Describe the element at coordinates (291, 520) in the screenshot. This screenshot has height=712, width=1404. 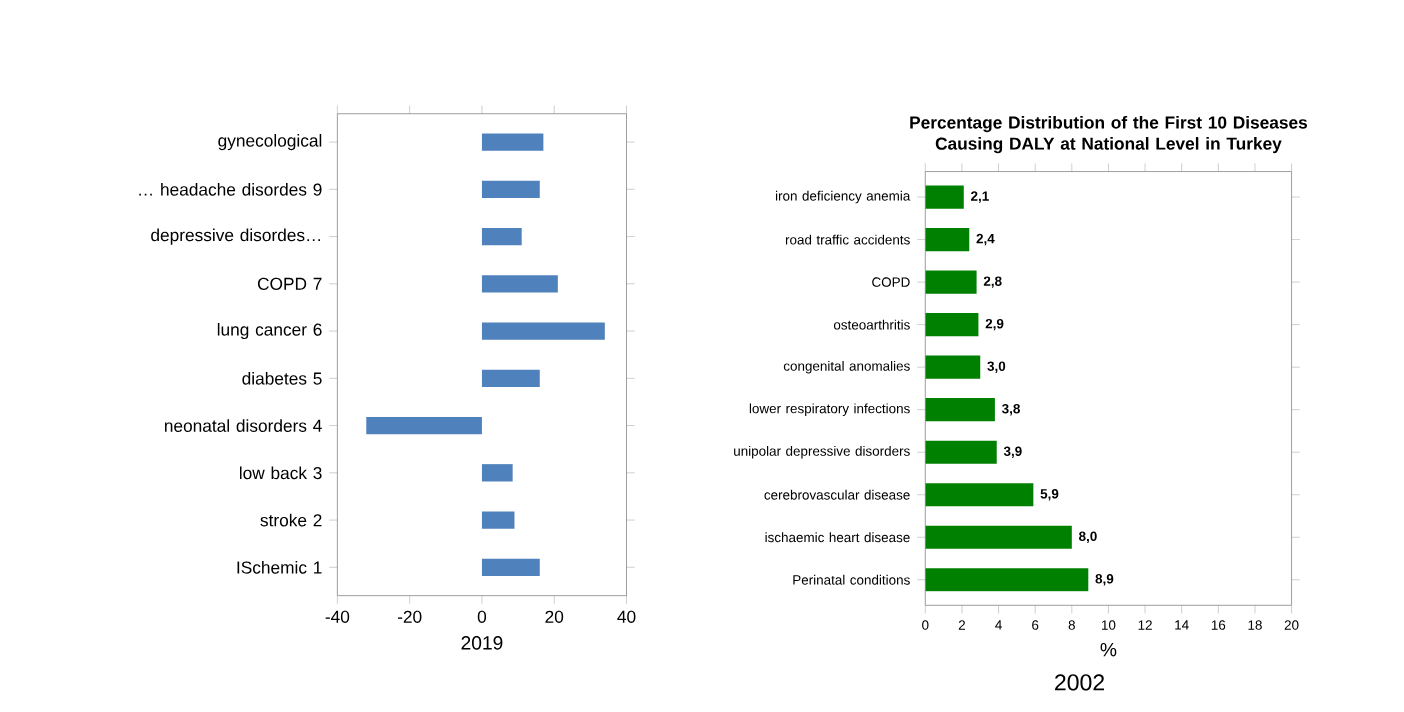
I see `y-tick-label: stroke 2` at that location.